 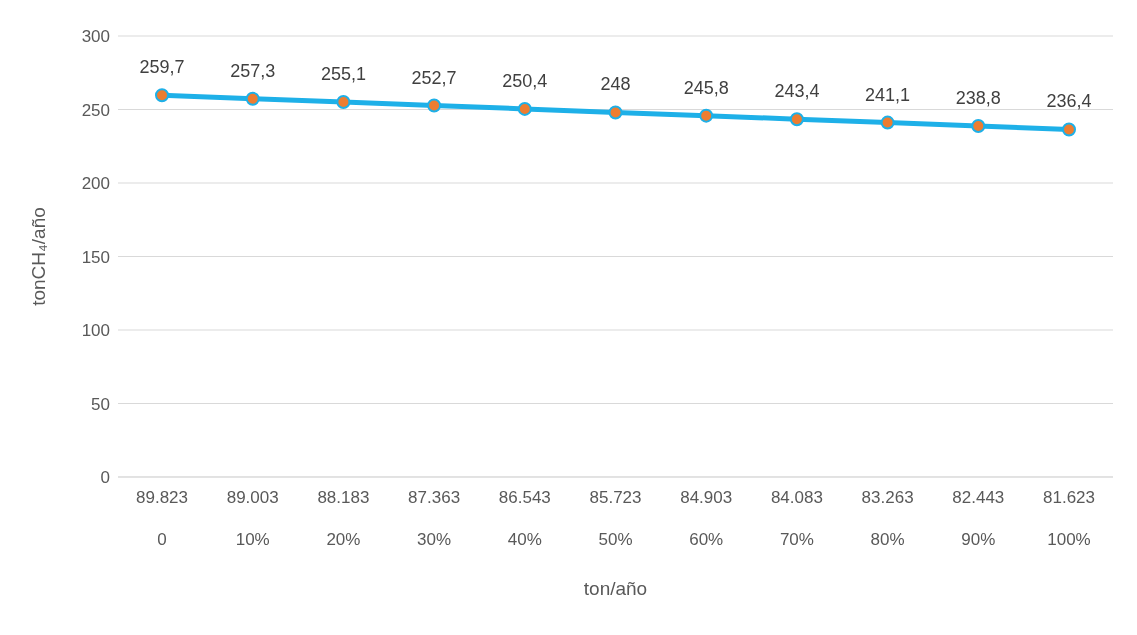 What do you see at coordinates (888, 94) in the screenshot?
I see `data-label: 241,1` at bounding box center [888, 94].